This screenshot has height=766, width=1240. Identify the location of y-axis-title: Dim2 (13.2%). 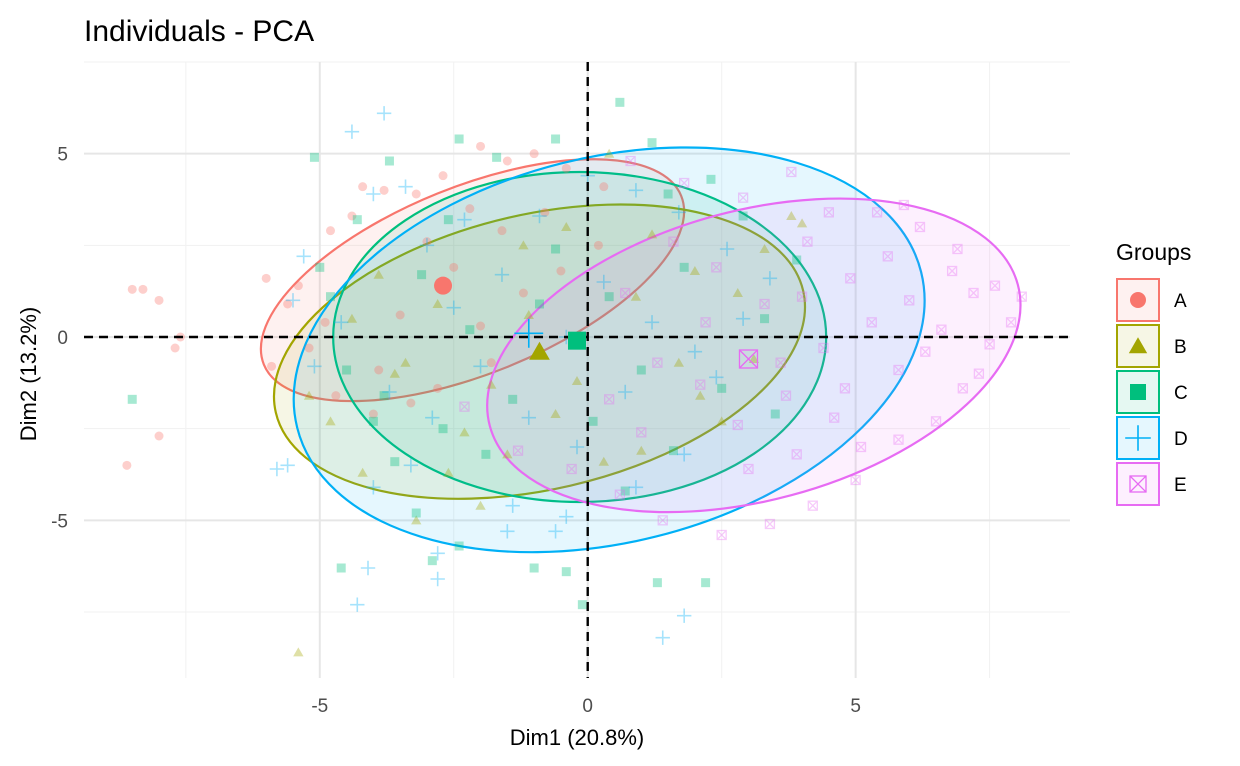
(28, 374).